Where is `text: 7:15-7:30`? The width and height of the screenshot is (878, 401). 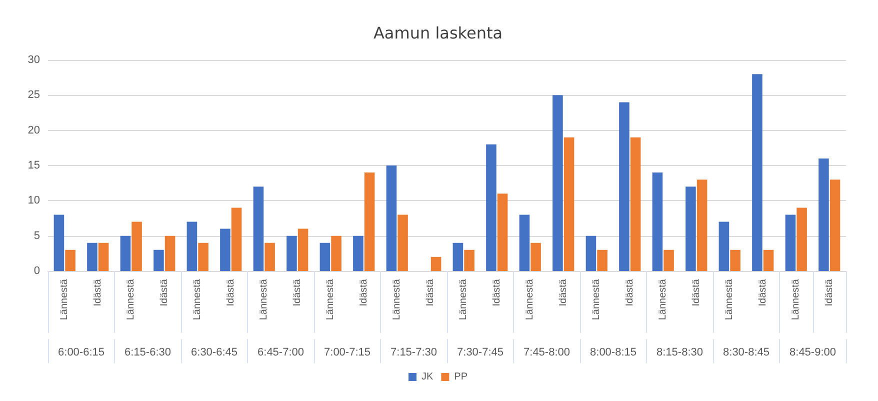 text: 7:15-7:30 is located at coordinates (413, 352).